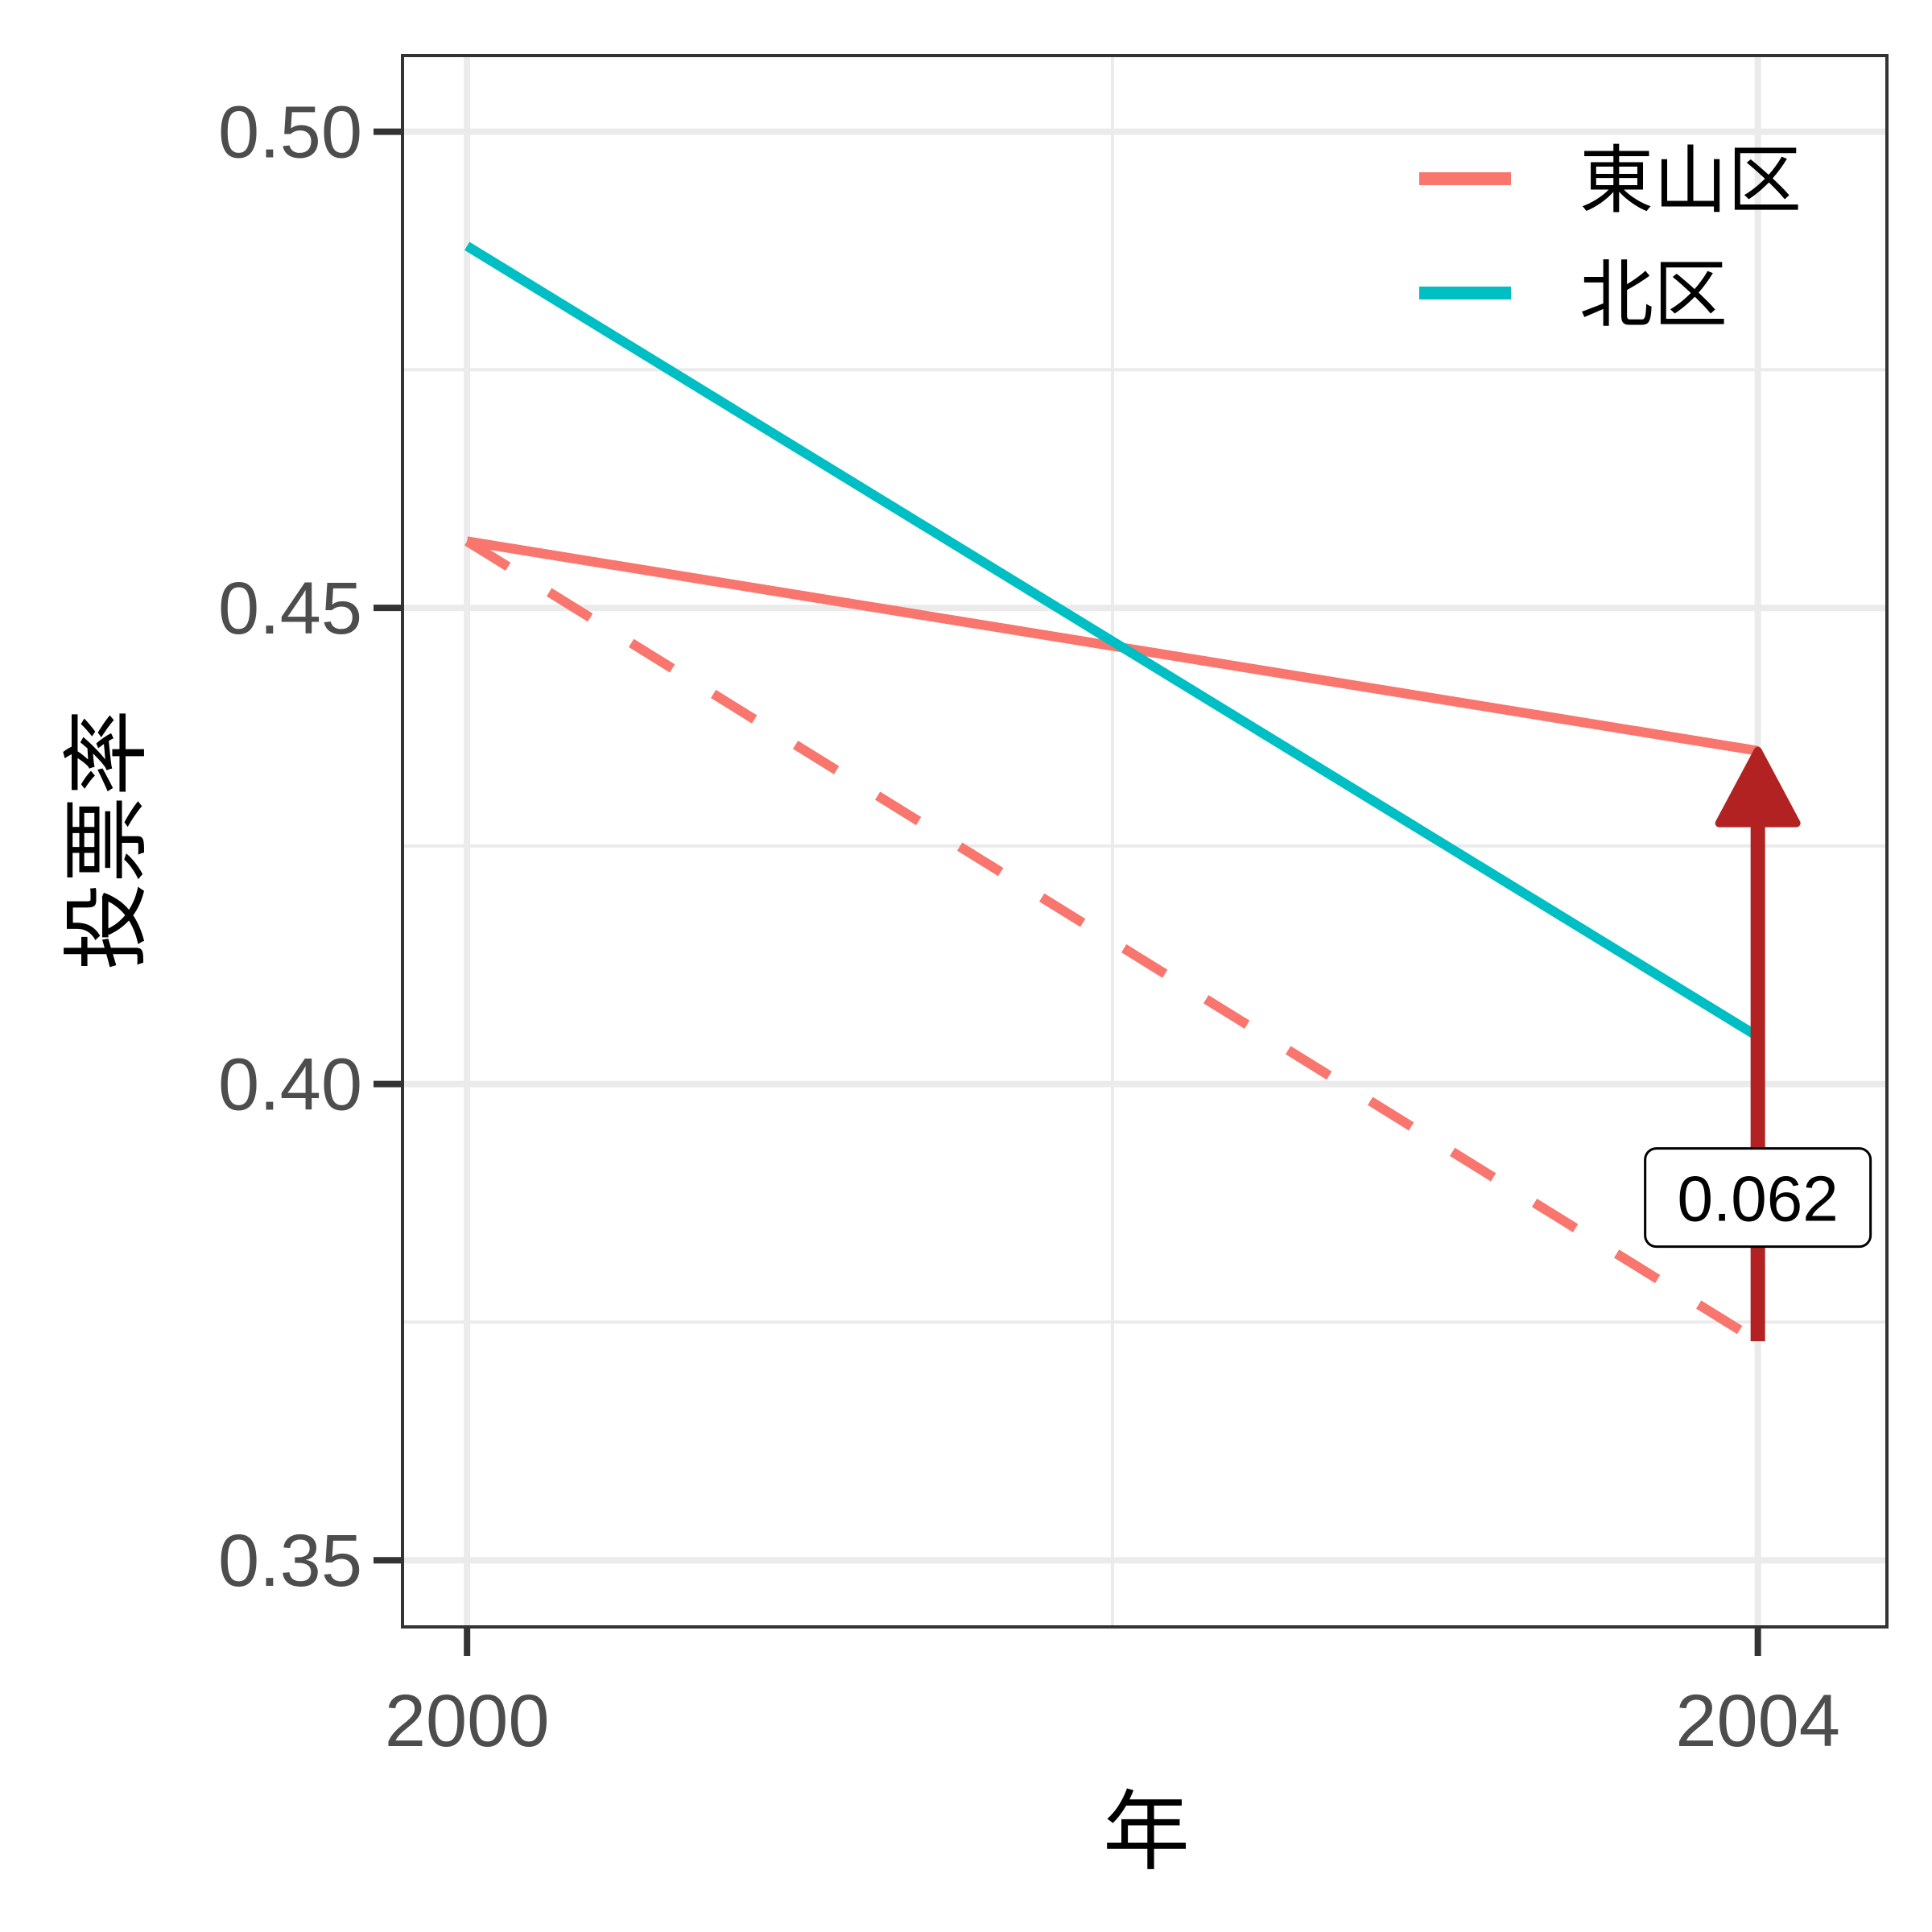  What do you see at coordinates (290, 1085) in the screenshot?
I see `y-tick-label: 0.40` at bounding box center [290, 1085].